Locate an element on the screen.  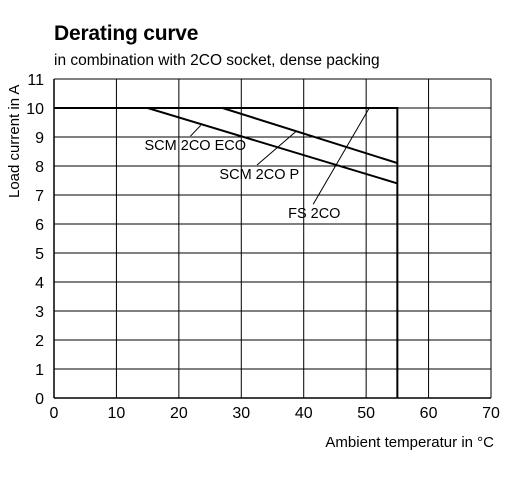
y-tick-label: 3 is located at coordinates (39, 312).